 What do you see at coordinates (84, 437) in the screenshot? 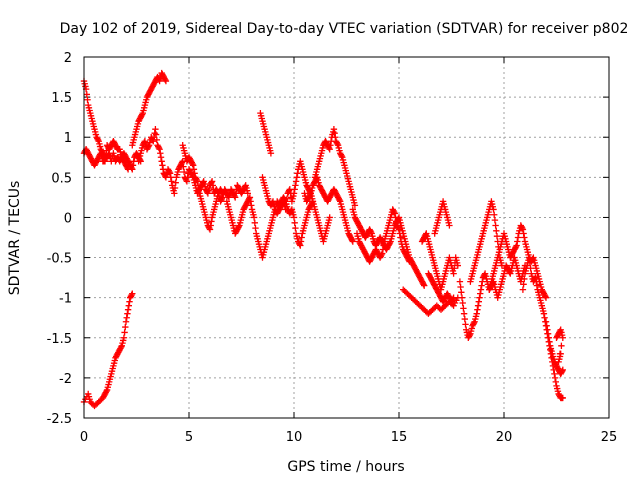
I see `x-tick-label: 0` at bounding box center [84, 437].